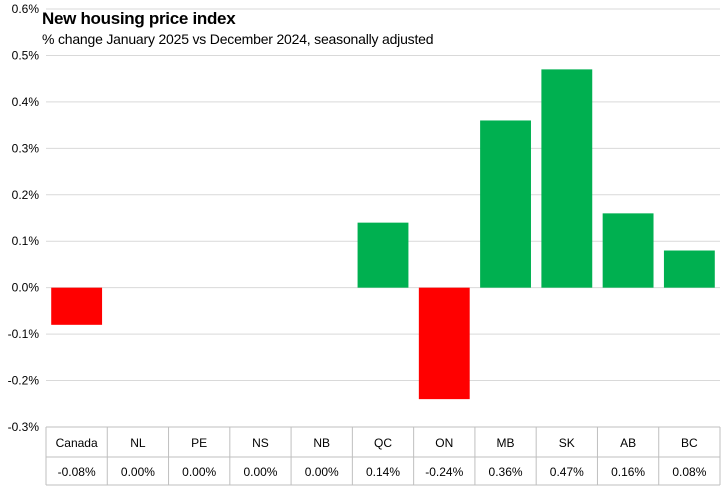  Describe the element at coordinates (628, 443) in the screenshot. I see `category-label: AB` at that location.